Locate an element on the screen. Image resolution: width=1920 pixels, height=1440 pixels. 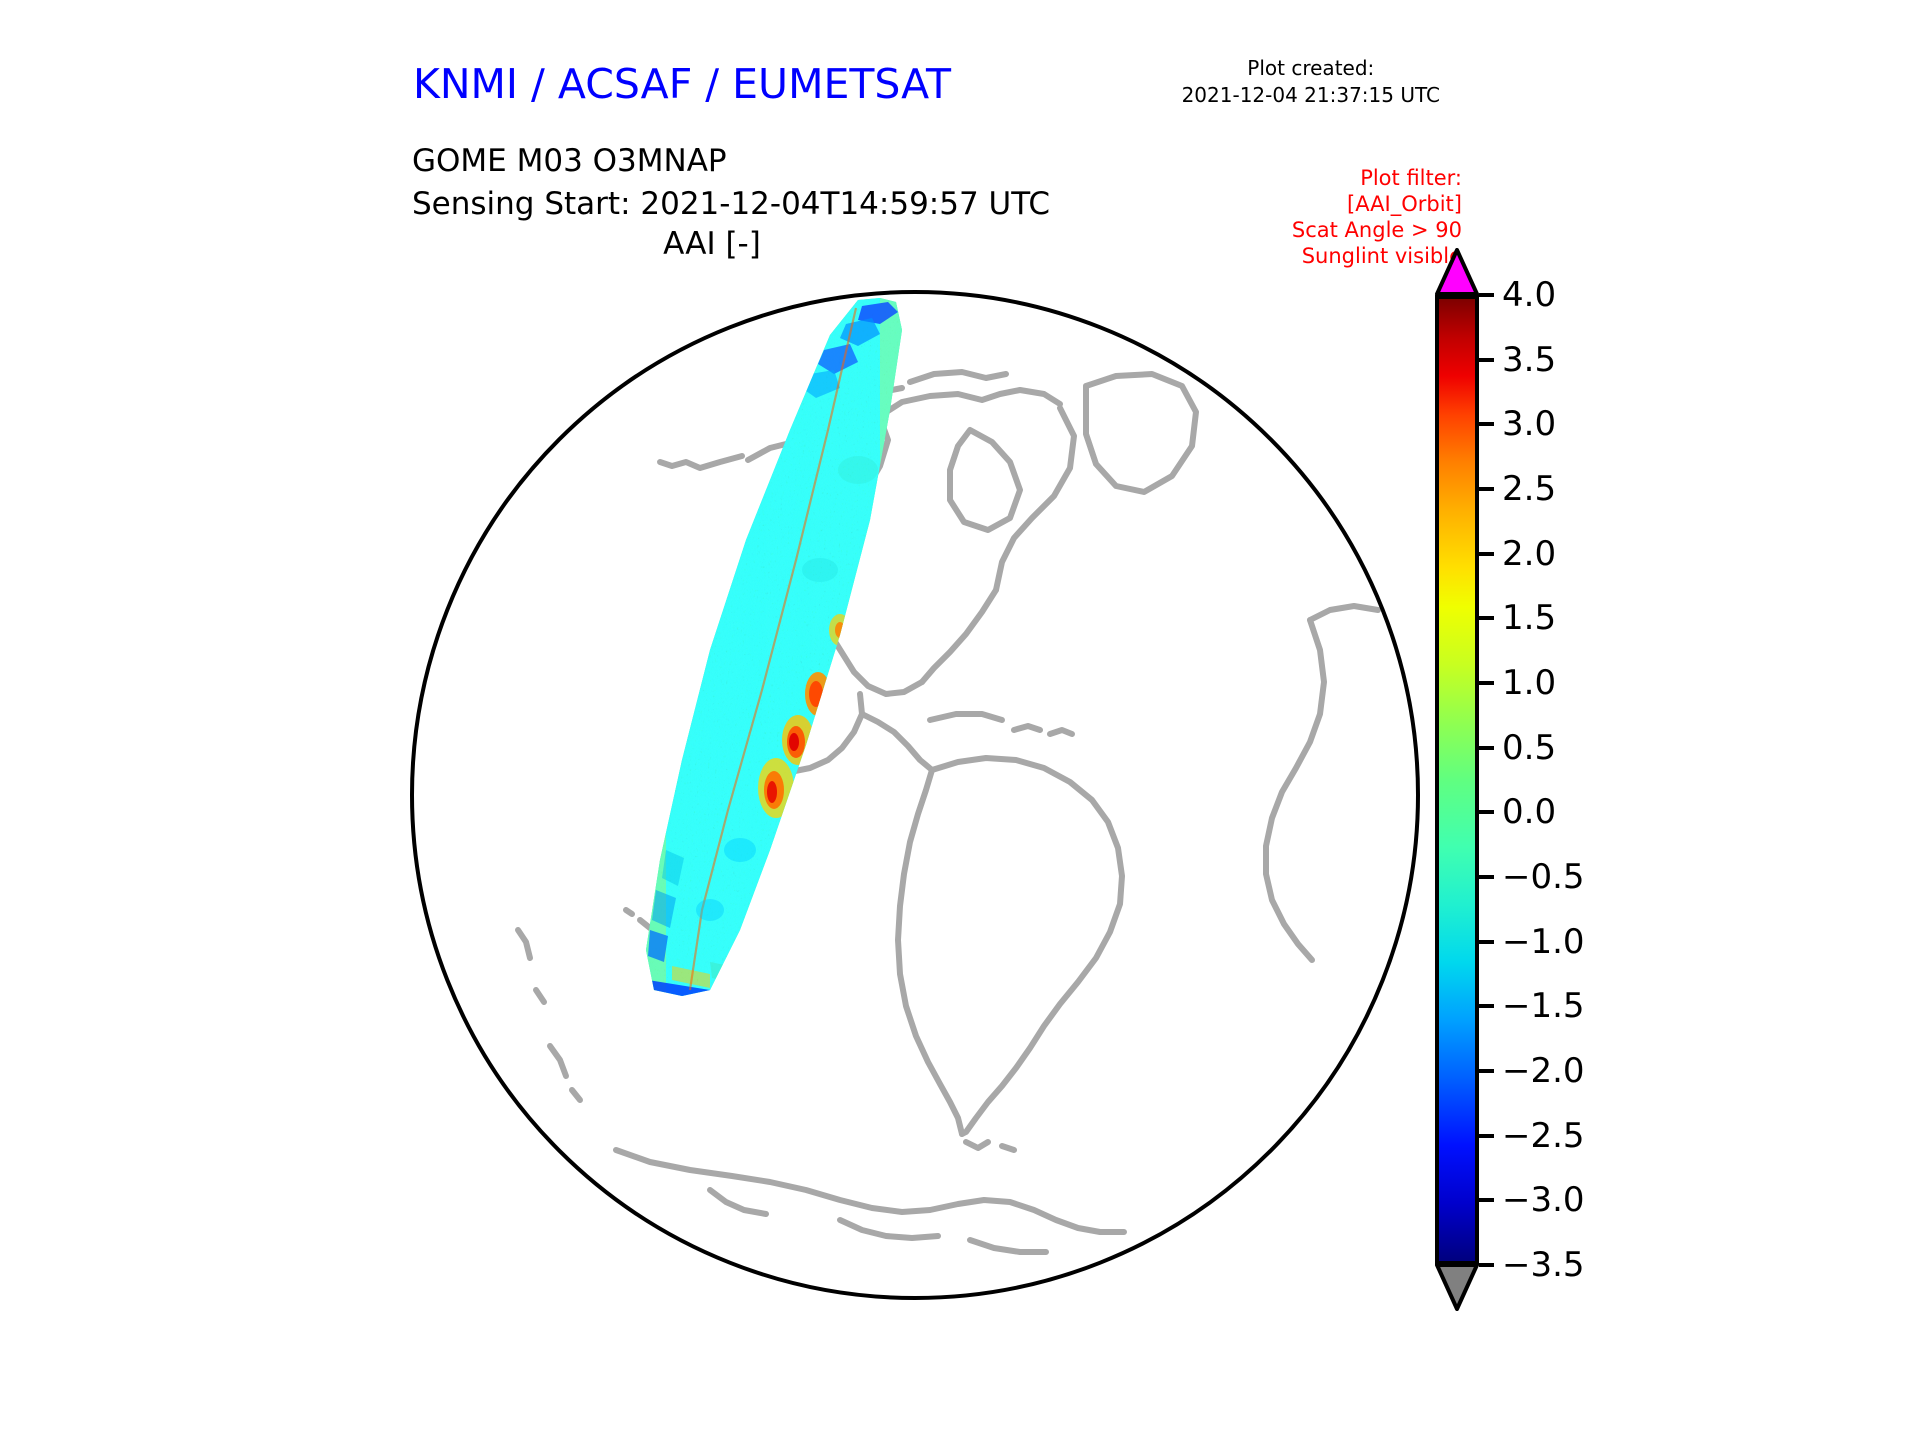
plot-created-label: Plot created: is located at coordinates (1311, 68).